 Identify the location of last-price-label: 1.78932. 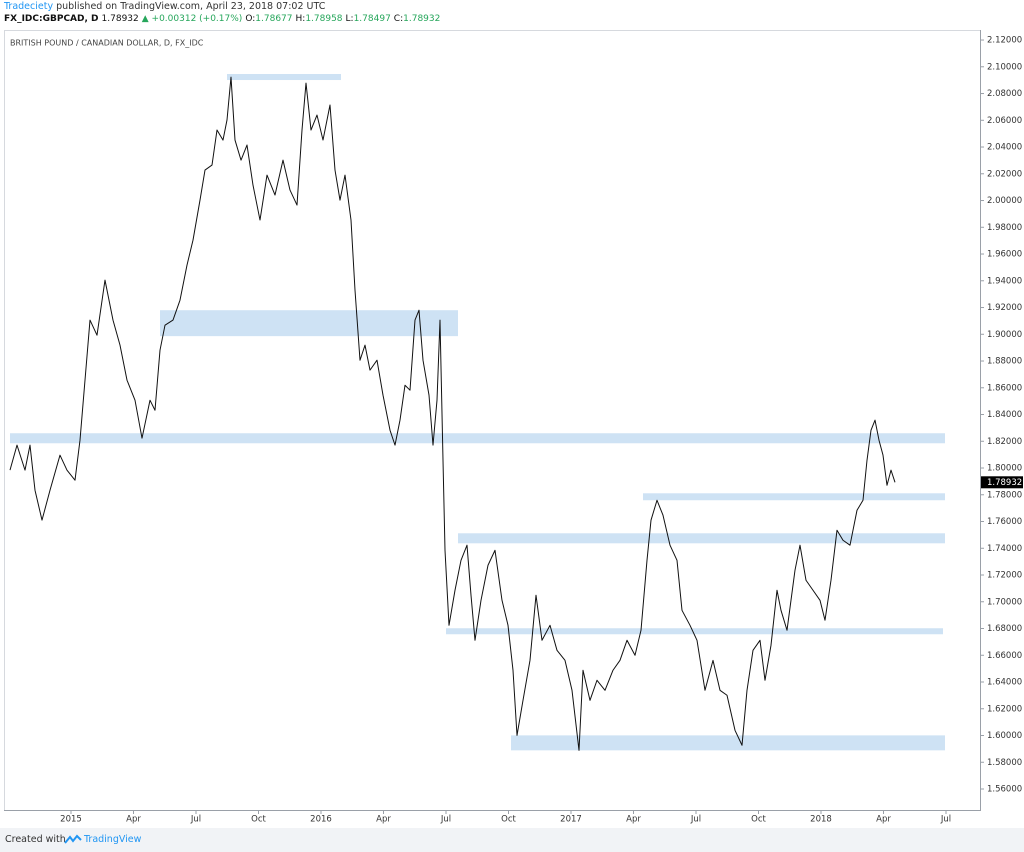
(1004, 483).